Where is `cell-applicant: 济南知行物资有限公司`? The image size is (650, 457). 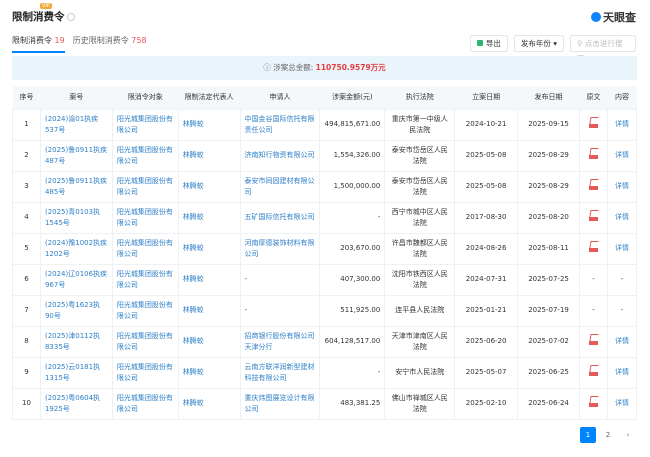
cell-applicant: 济南知行物资有限公司 is located at coordinates (280, 155).